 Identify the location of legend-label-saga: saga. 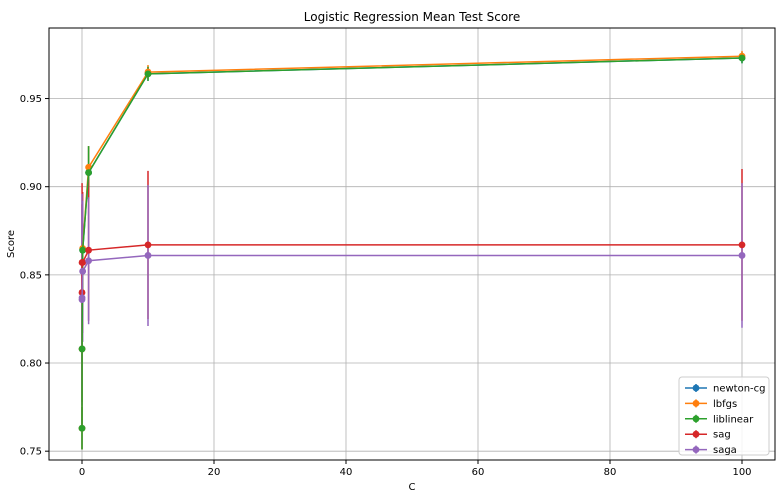
(725, 450).